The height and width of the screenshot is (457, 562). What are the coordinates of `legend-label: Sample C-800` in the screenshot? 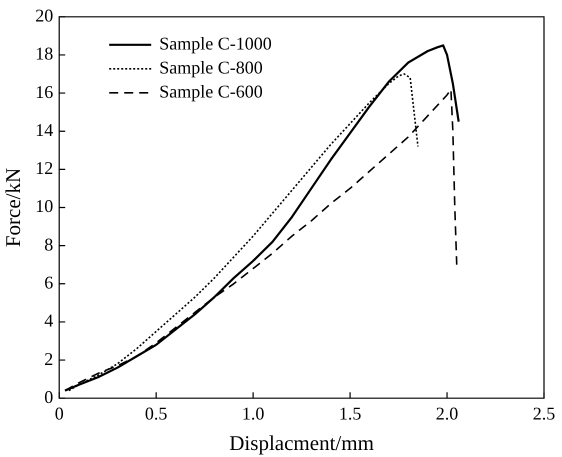 It's located at (211, 68).